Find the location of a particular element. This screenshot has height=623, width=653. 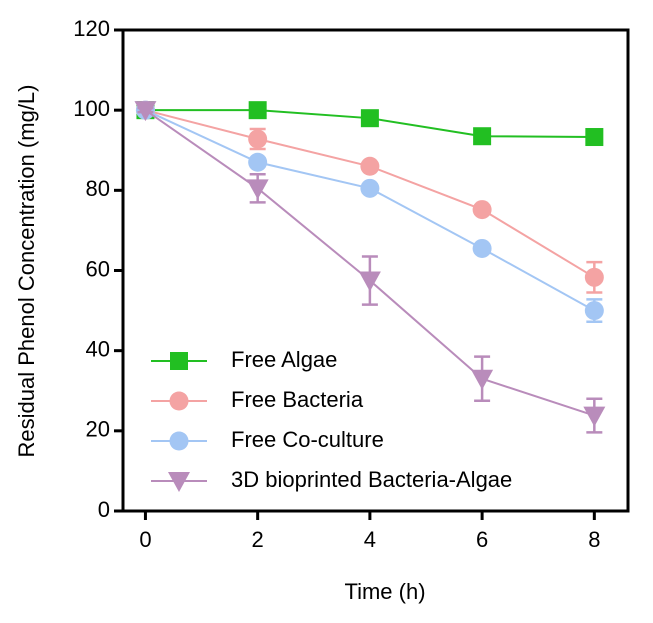

y-tick-label: 0 is located at coordinates (104, 509).